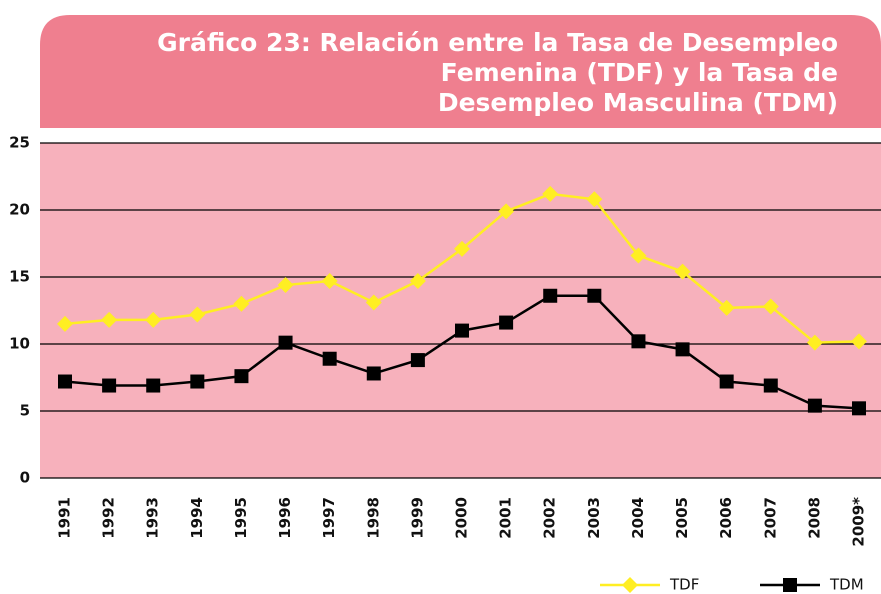  Describe the element at coordinates (197, 518) in the screenshot. I see `x-tick-label: 1994` at that location.